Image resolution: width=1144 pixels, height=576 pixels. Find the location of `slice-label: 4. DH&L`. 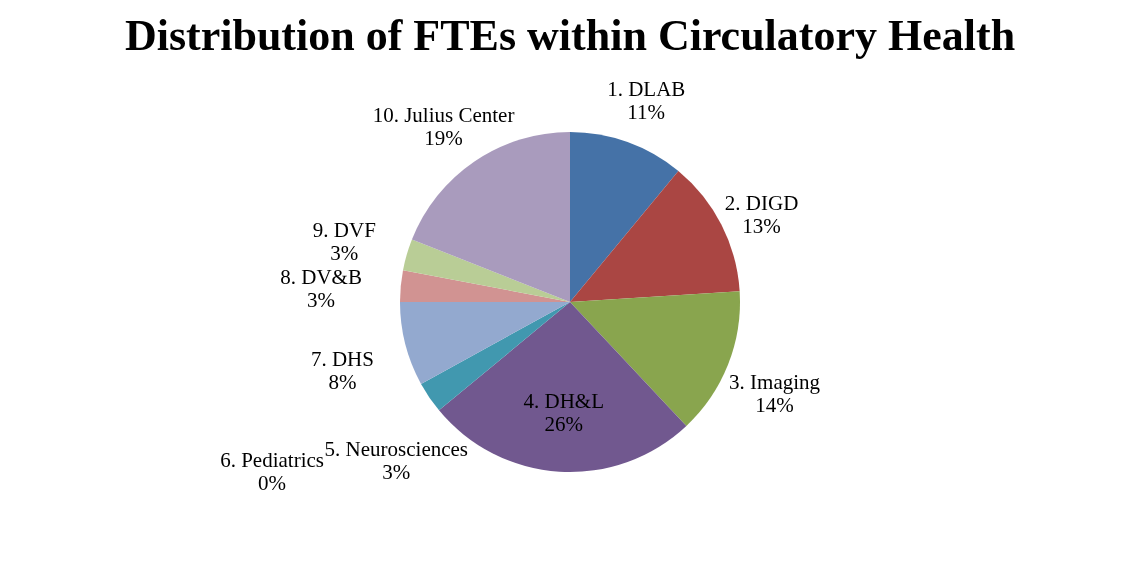

slice-label: 4. DH&L is located at coordinates (563, 400).